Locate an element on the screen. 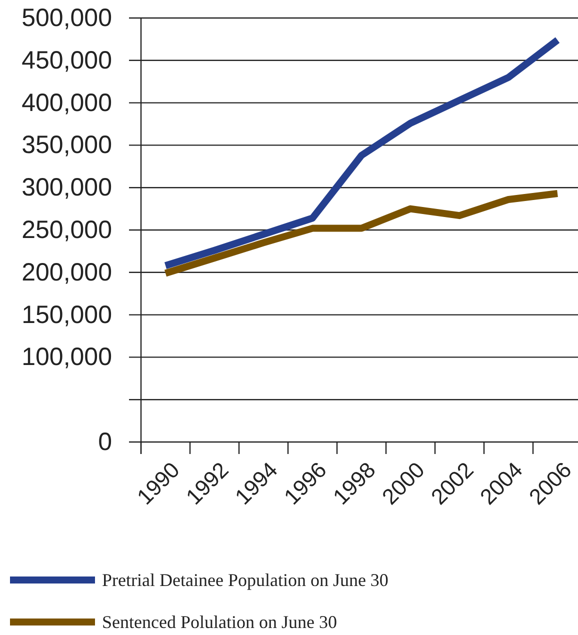  y-tick-label: 500,000 is located at coordinates (67, 18).